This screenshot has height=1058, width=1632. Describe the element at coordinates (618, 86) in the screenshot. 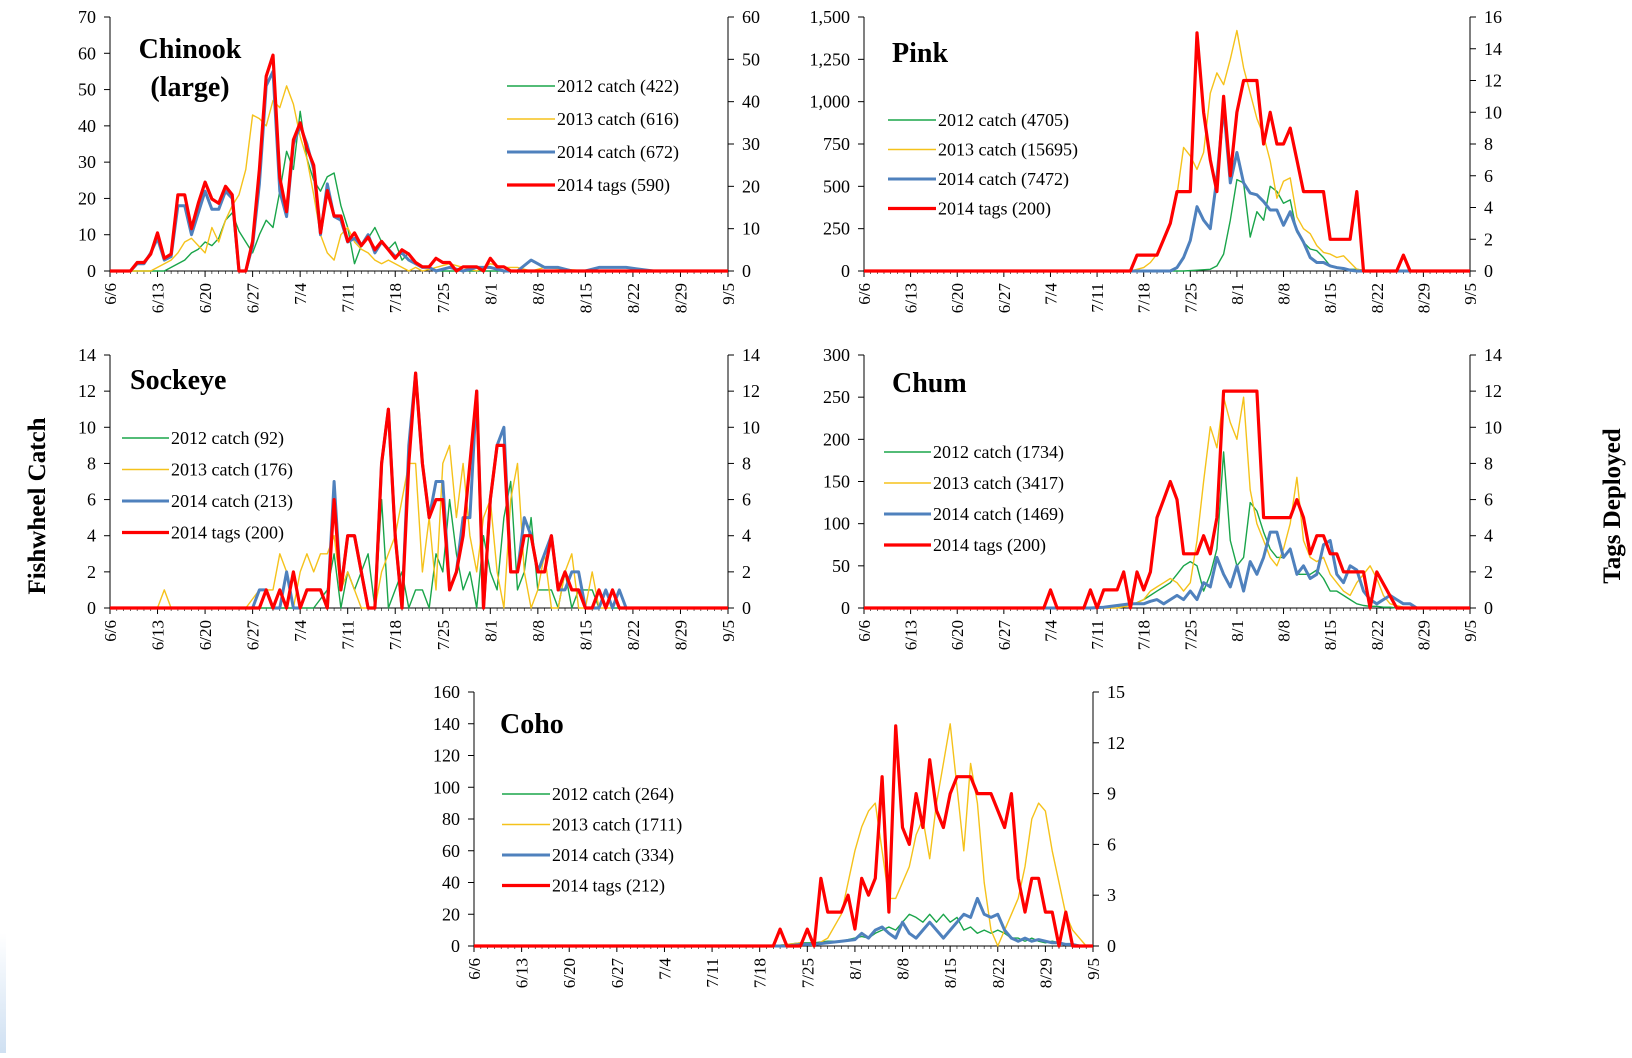

I see `legend-label: 2012 catch (422)` at that location.